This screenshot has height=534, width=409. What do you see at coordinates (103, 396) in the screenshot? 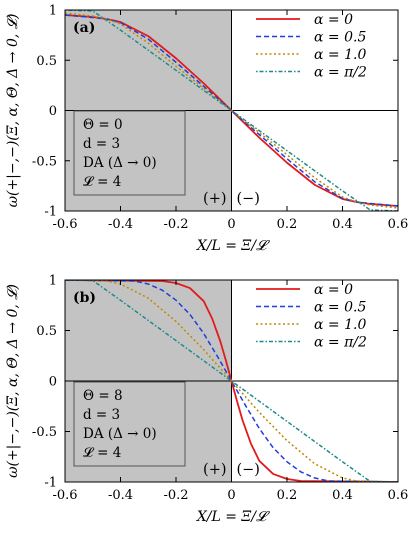
I see `info-box-line-1: Θ = 8` at bounding box center [103, 396].